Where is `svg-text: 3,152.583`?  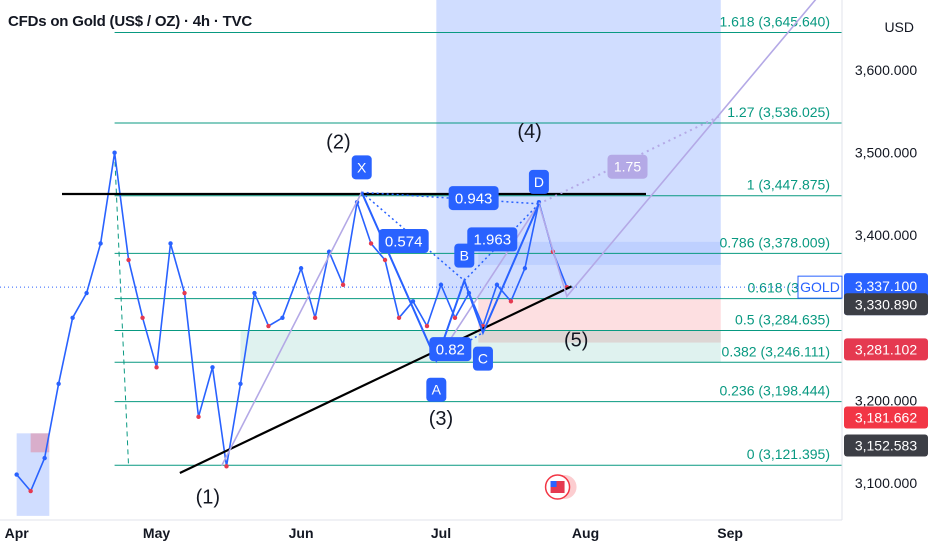 svg-text: 3,152.583 is located at coordinates (886, 445).